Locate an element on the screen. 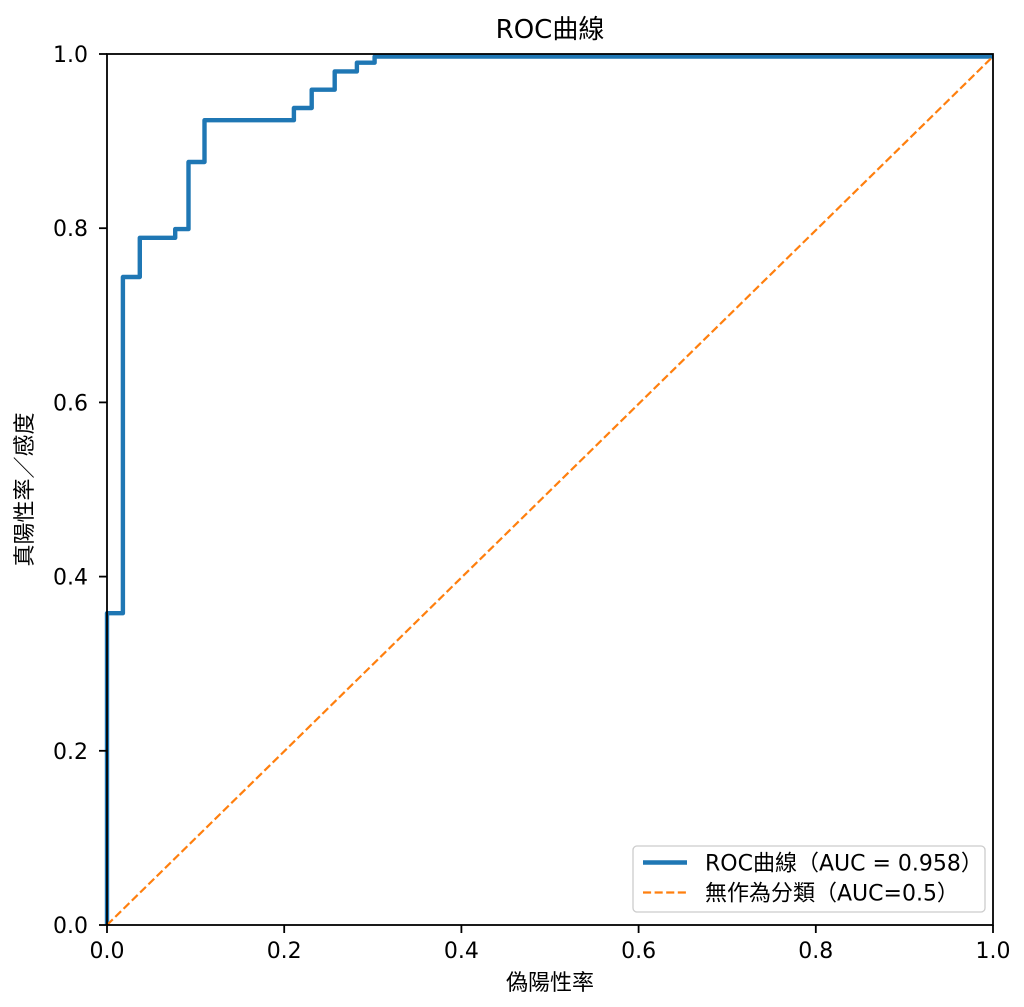 Image resolution: width=1024 pixels, height=1007 pixels. x-tick-label: 0.6 is located at coordinates (638, 951).